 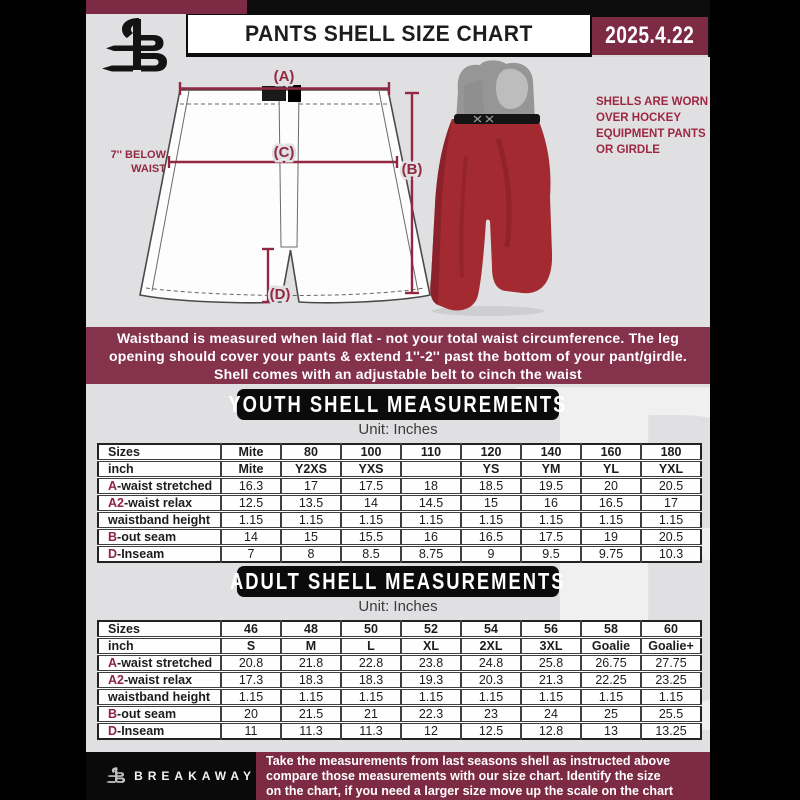 I want to click on size-value-cell: 12.5, so click(x=250, y=503).